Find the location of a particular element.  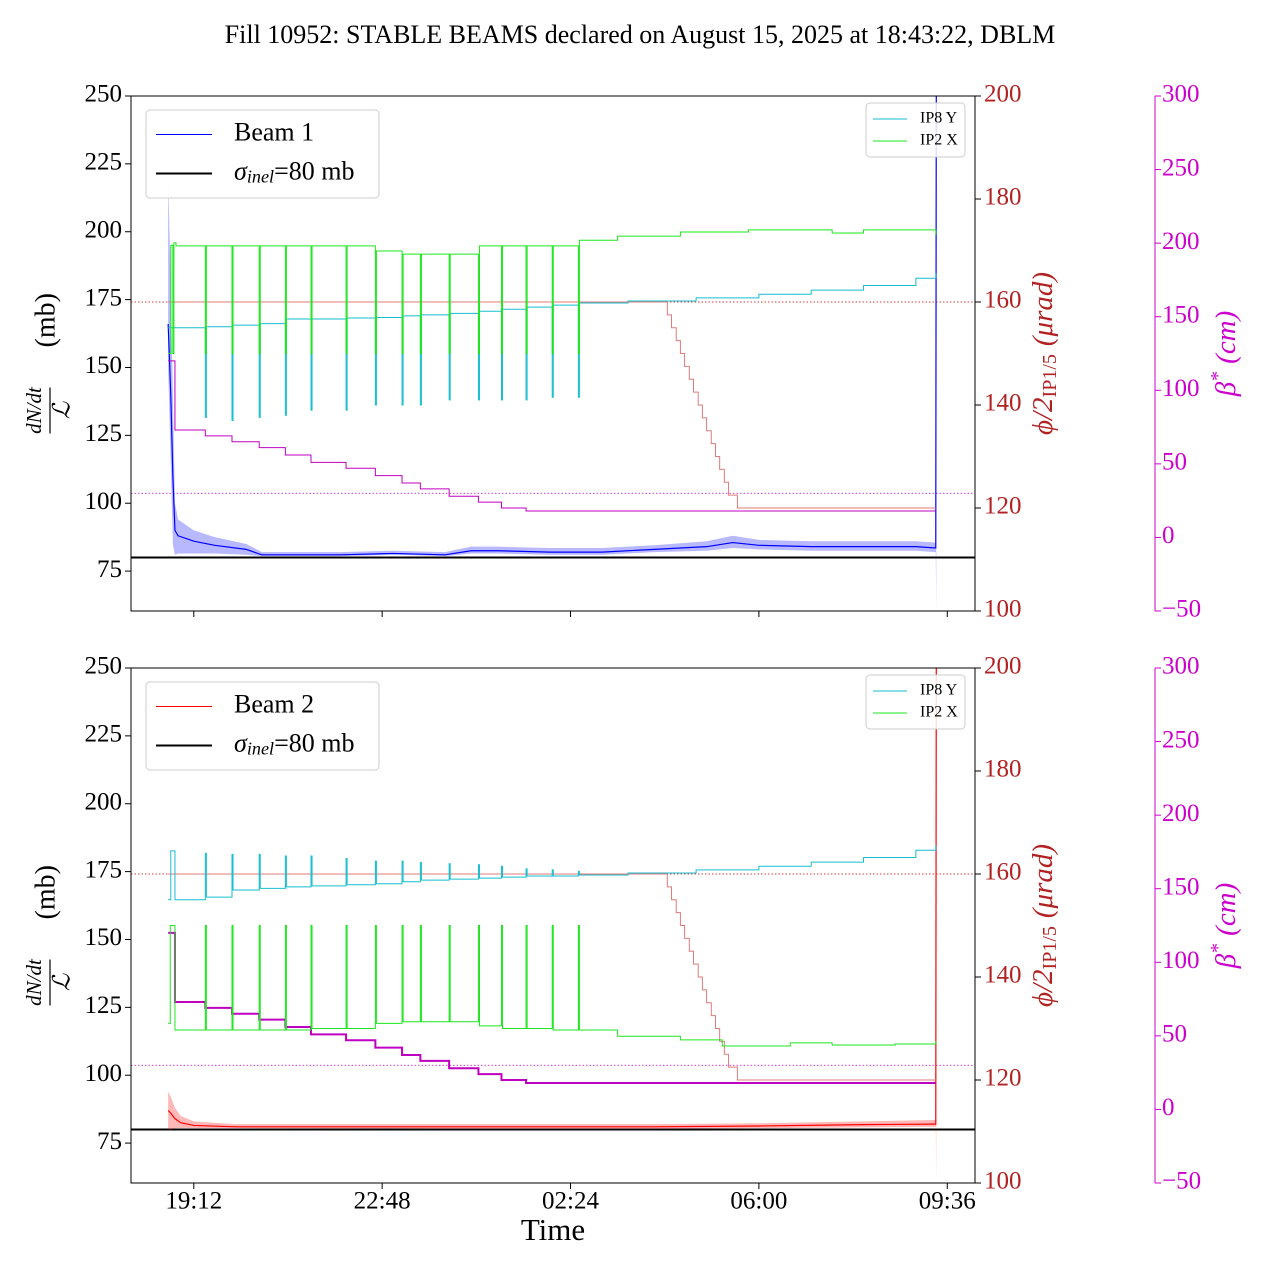

x-tick-label: 19:12 is located at coordinates (193, 1201).